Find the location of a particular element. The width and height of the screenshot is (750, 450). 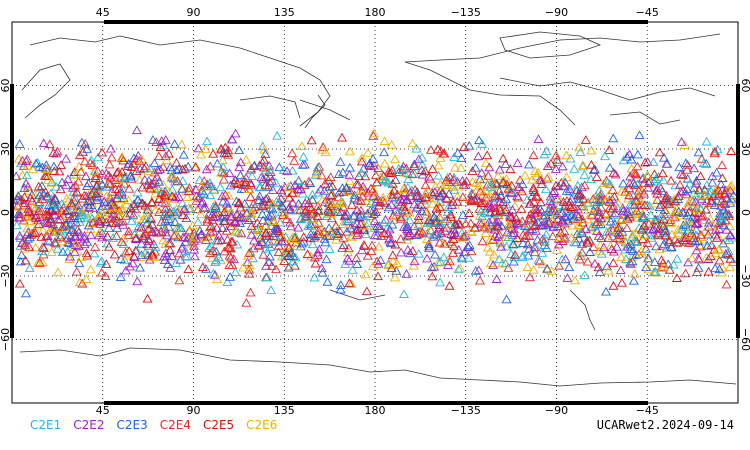

bottom-lon-tick-label: 90 is located at coordinates (194, 410).